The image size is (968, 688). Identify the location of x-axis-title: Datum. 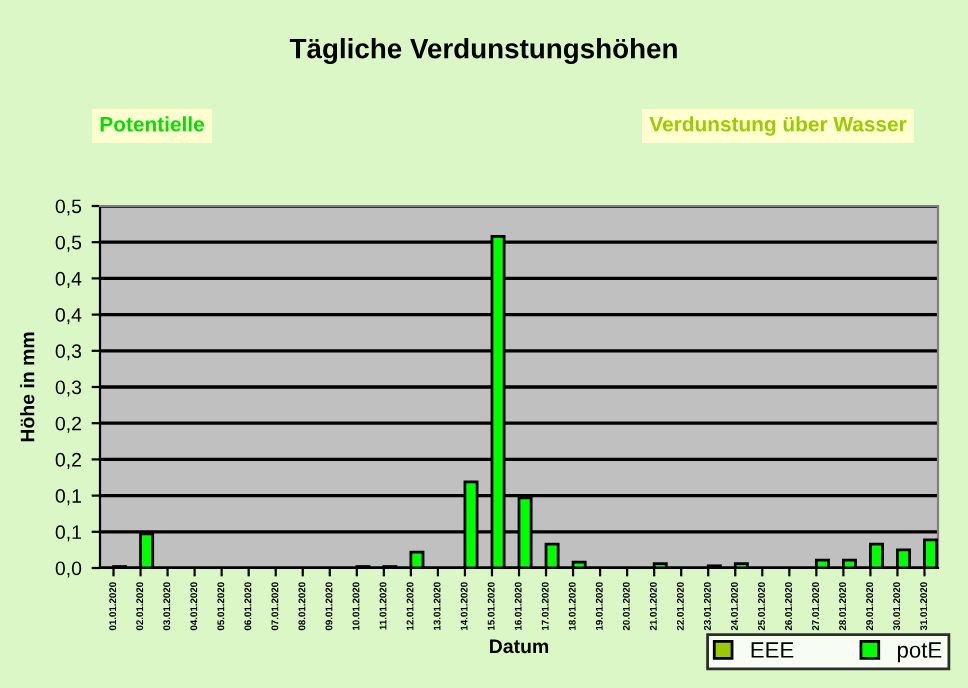
(519, 646).